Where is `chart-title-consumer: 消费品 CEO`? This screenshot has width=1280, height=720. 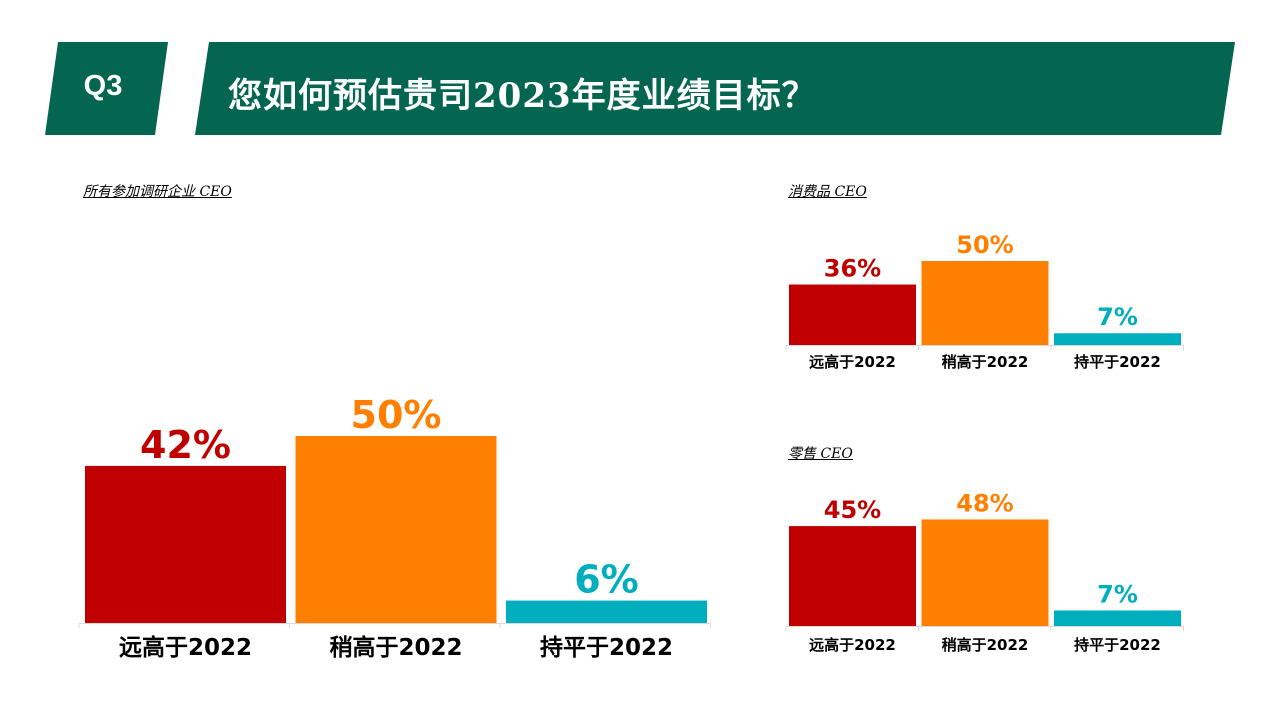
chart-title-consumer: 消费品 CEO is located at coordinates (827, 192).